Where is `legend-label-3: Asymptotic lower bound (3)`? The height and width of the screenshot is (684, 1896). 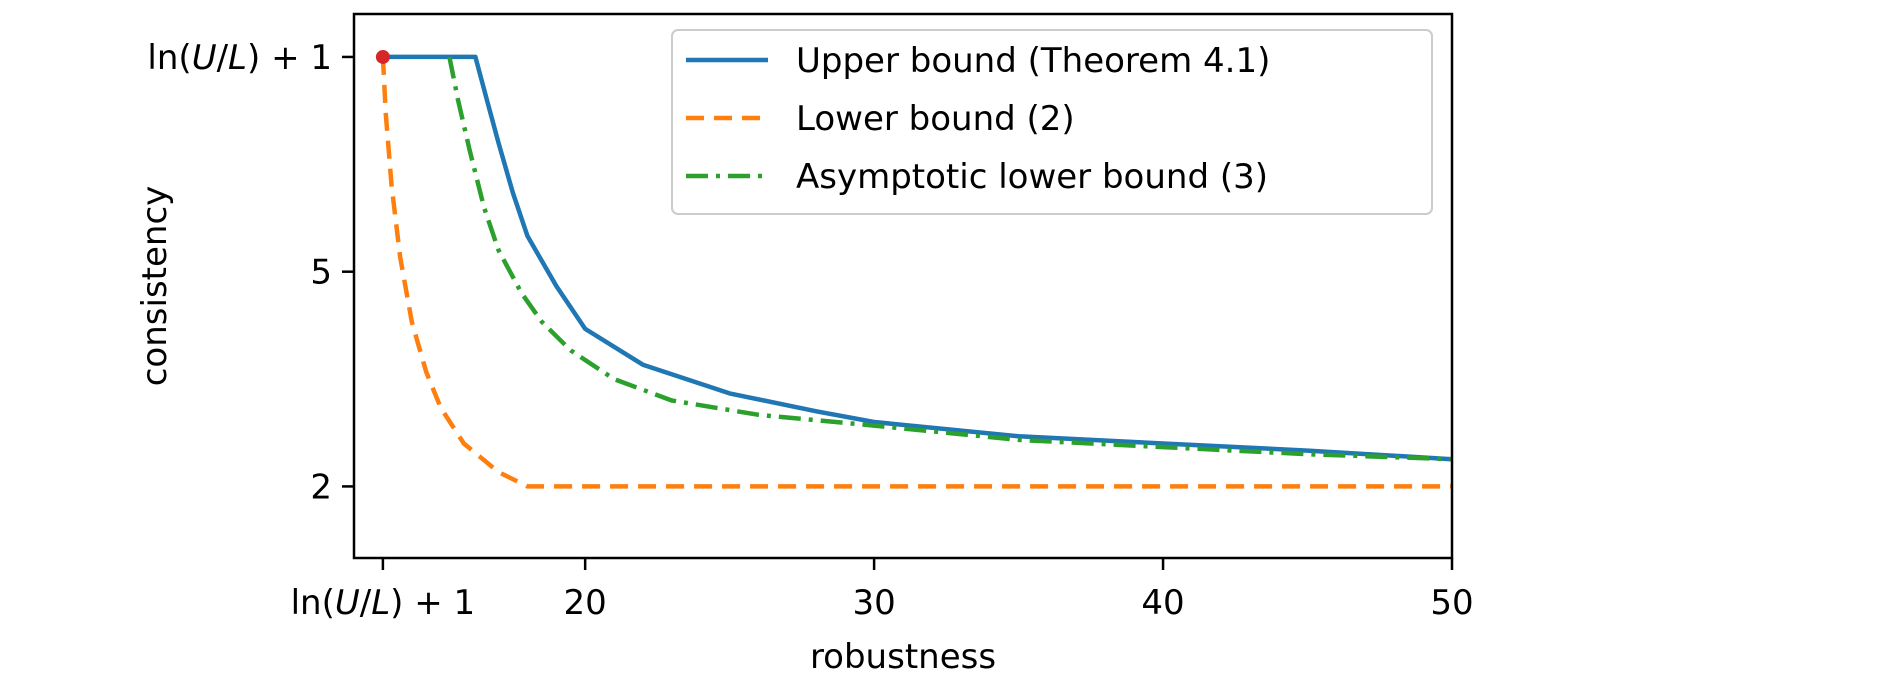
legend-label-3: Asymptotic lower bound (3) is located at coordinates (1032, 177).